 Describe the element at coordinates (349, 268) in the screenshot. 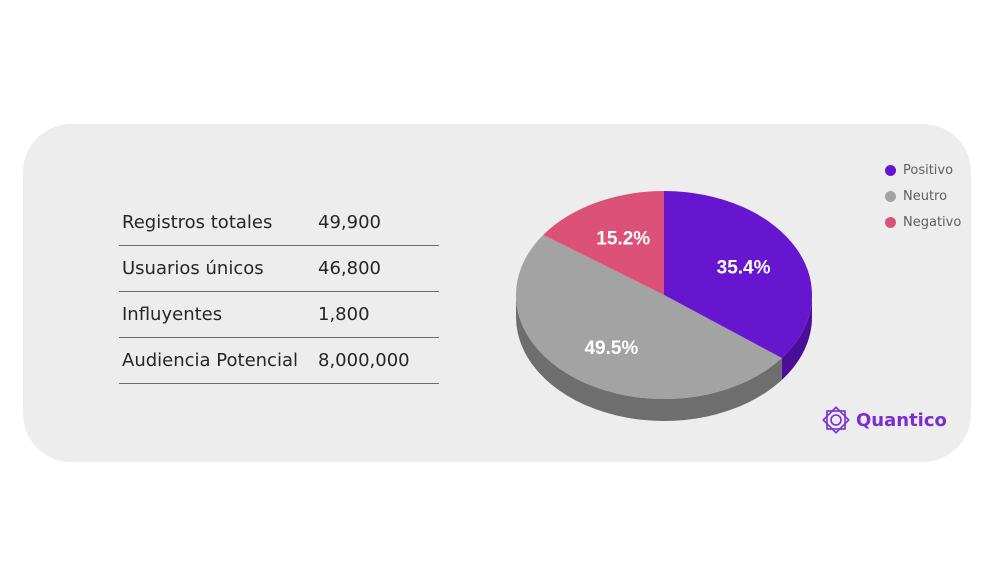

I see `stat-value: 46,800` at that location.